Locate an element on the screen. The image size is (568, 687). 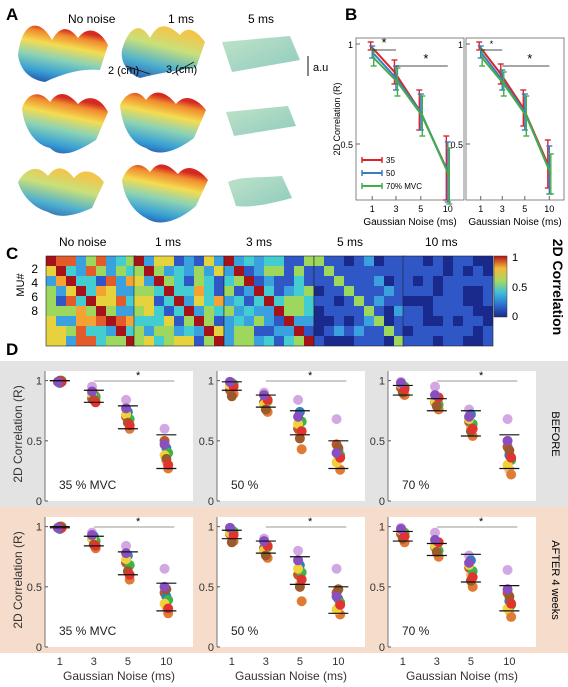
d-ytick-label: 1 is located at coordinates (39, 528).